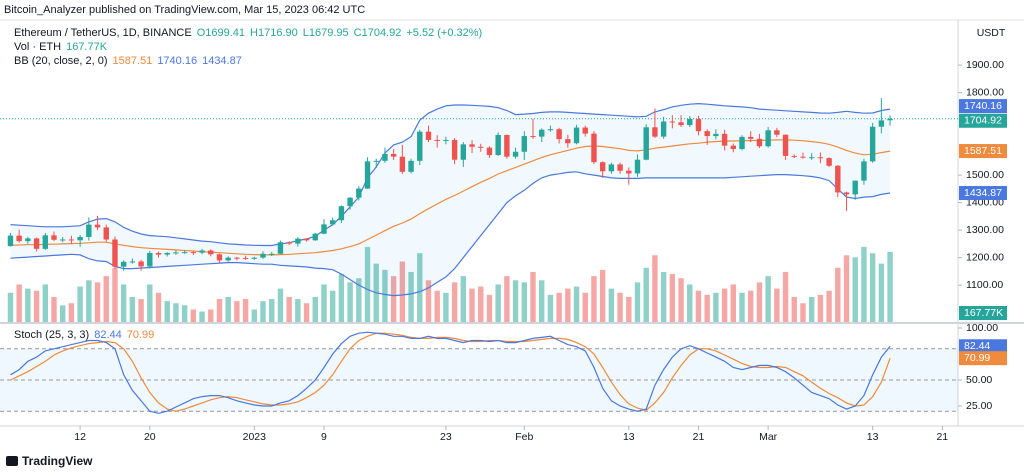 Image resolution: width=1024 pixels, height=476 pixels. What do you see at coordinates (61, 61) in the screenshot?
I see `bb-title: BB (20, close, 2, 0)` at bounding box center [61, 61].